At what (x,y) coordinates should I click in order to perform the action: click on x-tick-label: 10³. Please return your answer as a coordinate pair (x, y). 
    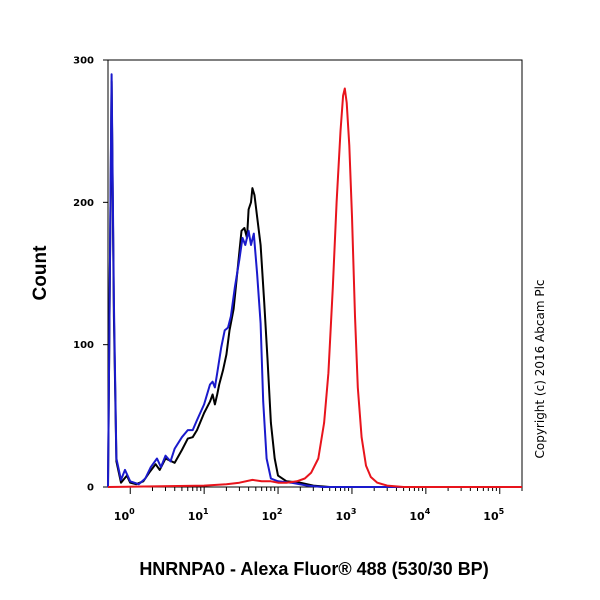
    Looking at the image, I should click on (346, 515).